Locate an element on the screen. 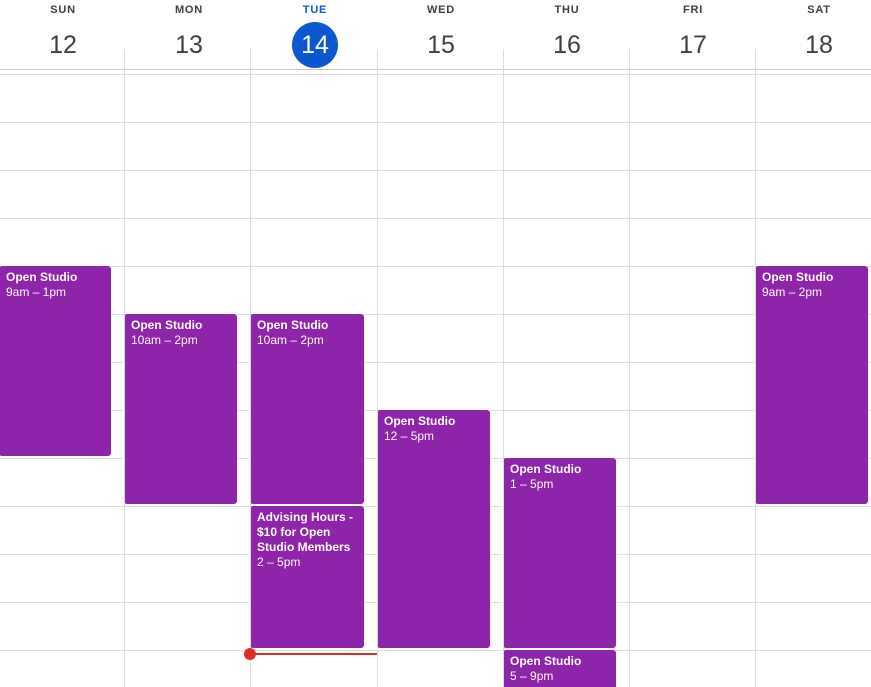 This screenshot has width=871, height=687. event-time: 12 – 5pm is located at coordinates (409, 436).